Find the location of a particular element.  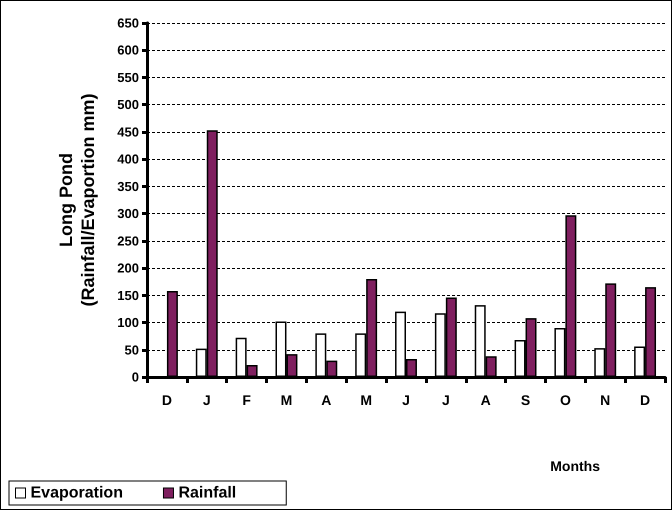

legend-label: Evaporation is located at coordinates (76, 493).